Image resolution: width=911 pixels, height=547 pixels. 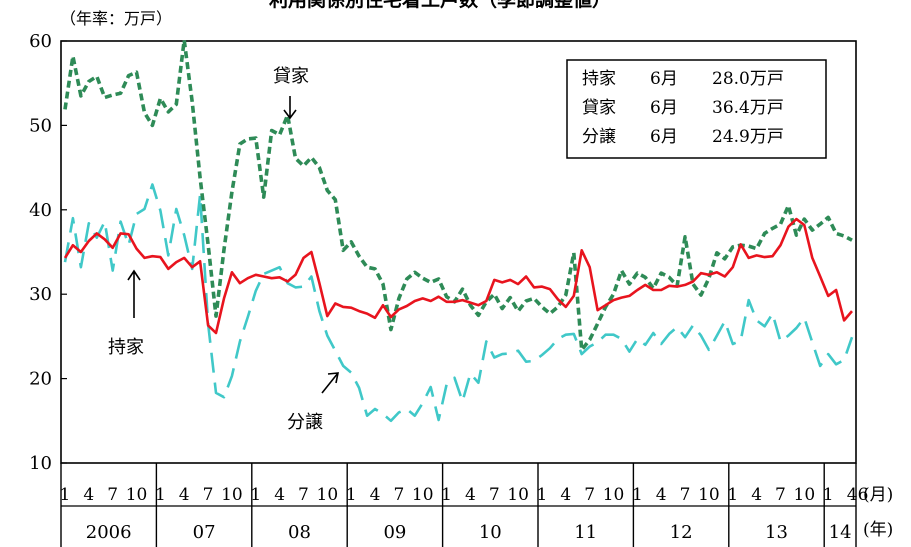 I want to click on y-tick-label: 40, so click(x=40, y=210).